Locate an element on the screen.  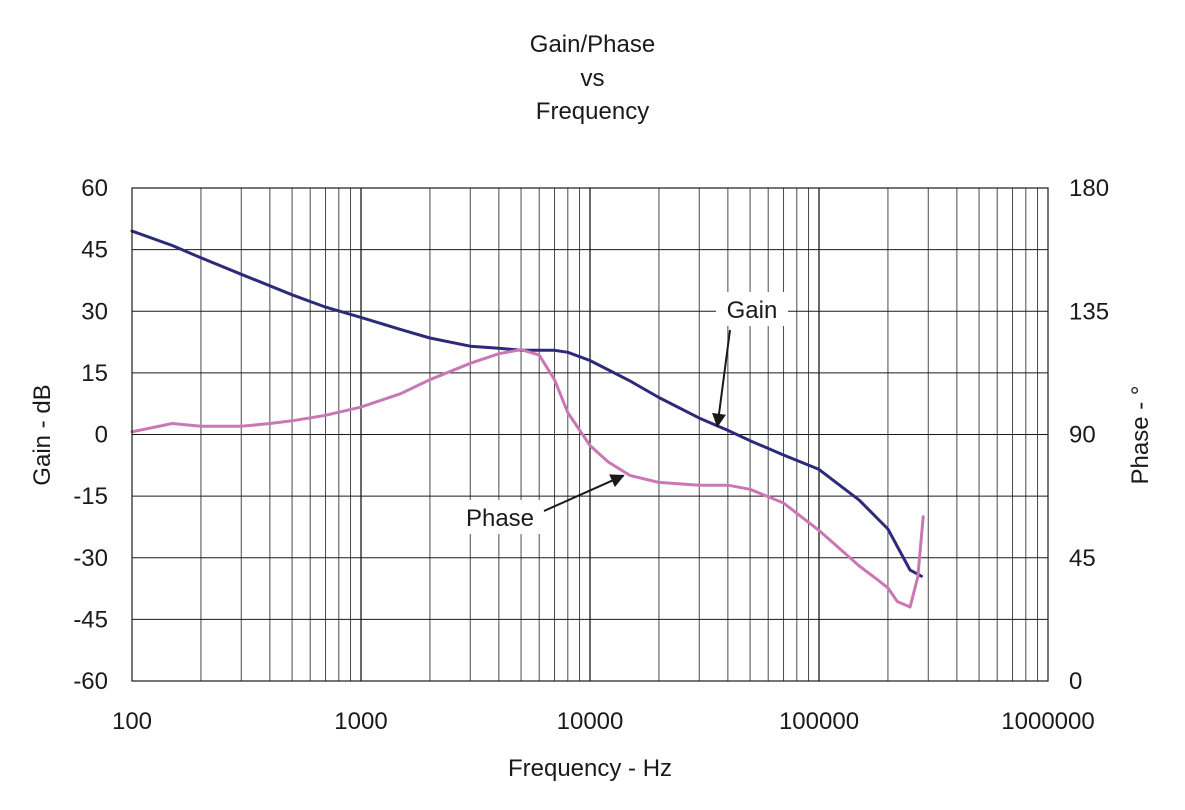
y-tick-label-left: 15 is located at coordinates (94, 373).